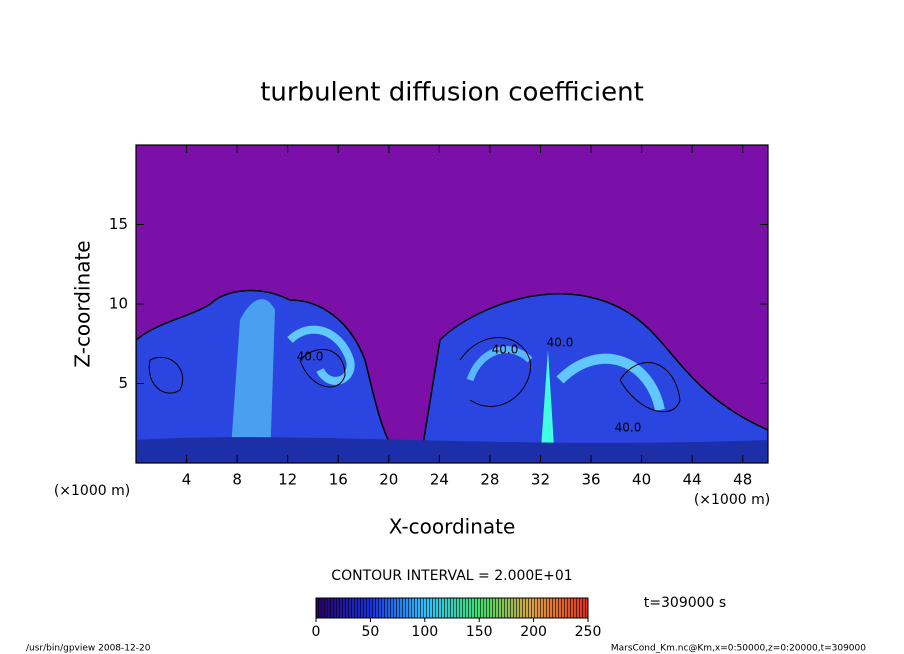  Describe the element at coordinates (237, 480) in the screenshot. I see `x-tick-label: 8` at that location.